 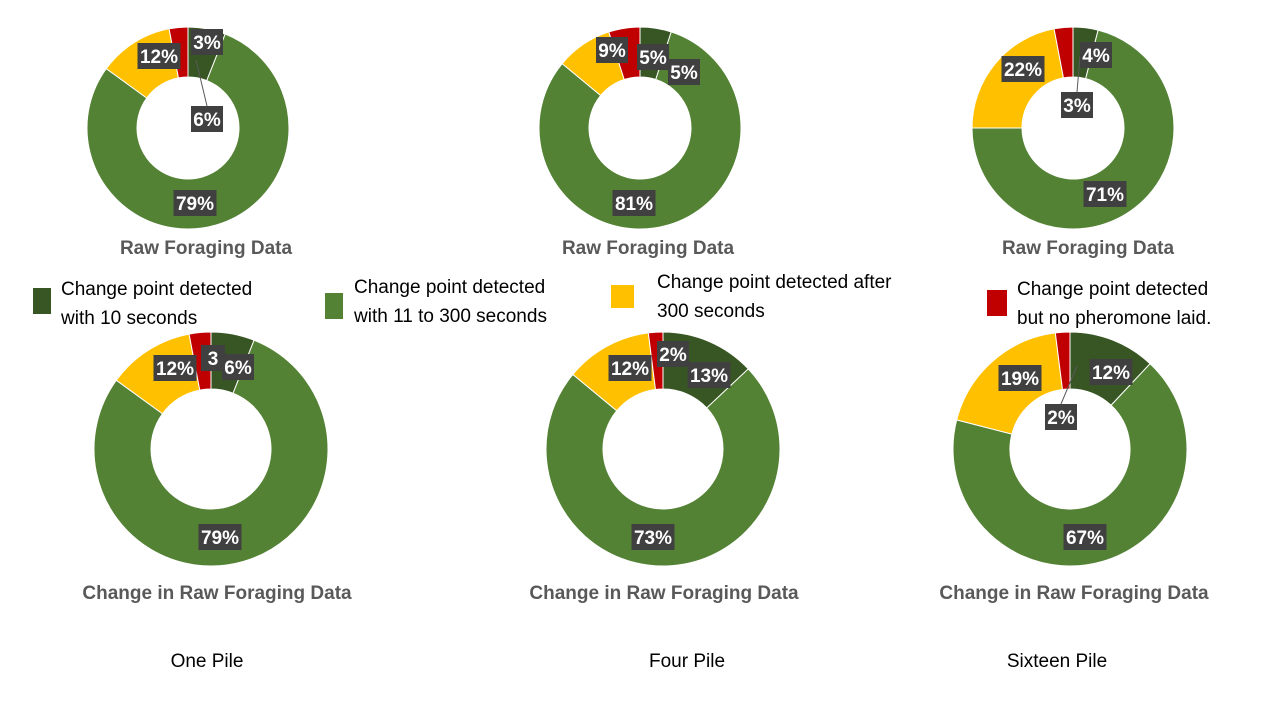 I want to click on data-label-cat2: 67%, so click(x=1085, y=537).